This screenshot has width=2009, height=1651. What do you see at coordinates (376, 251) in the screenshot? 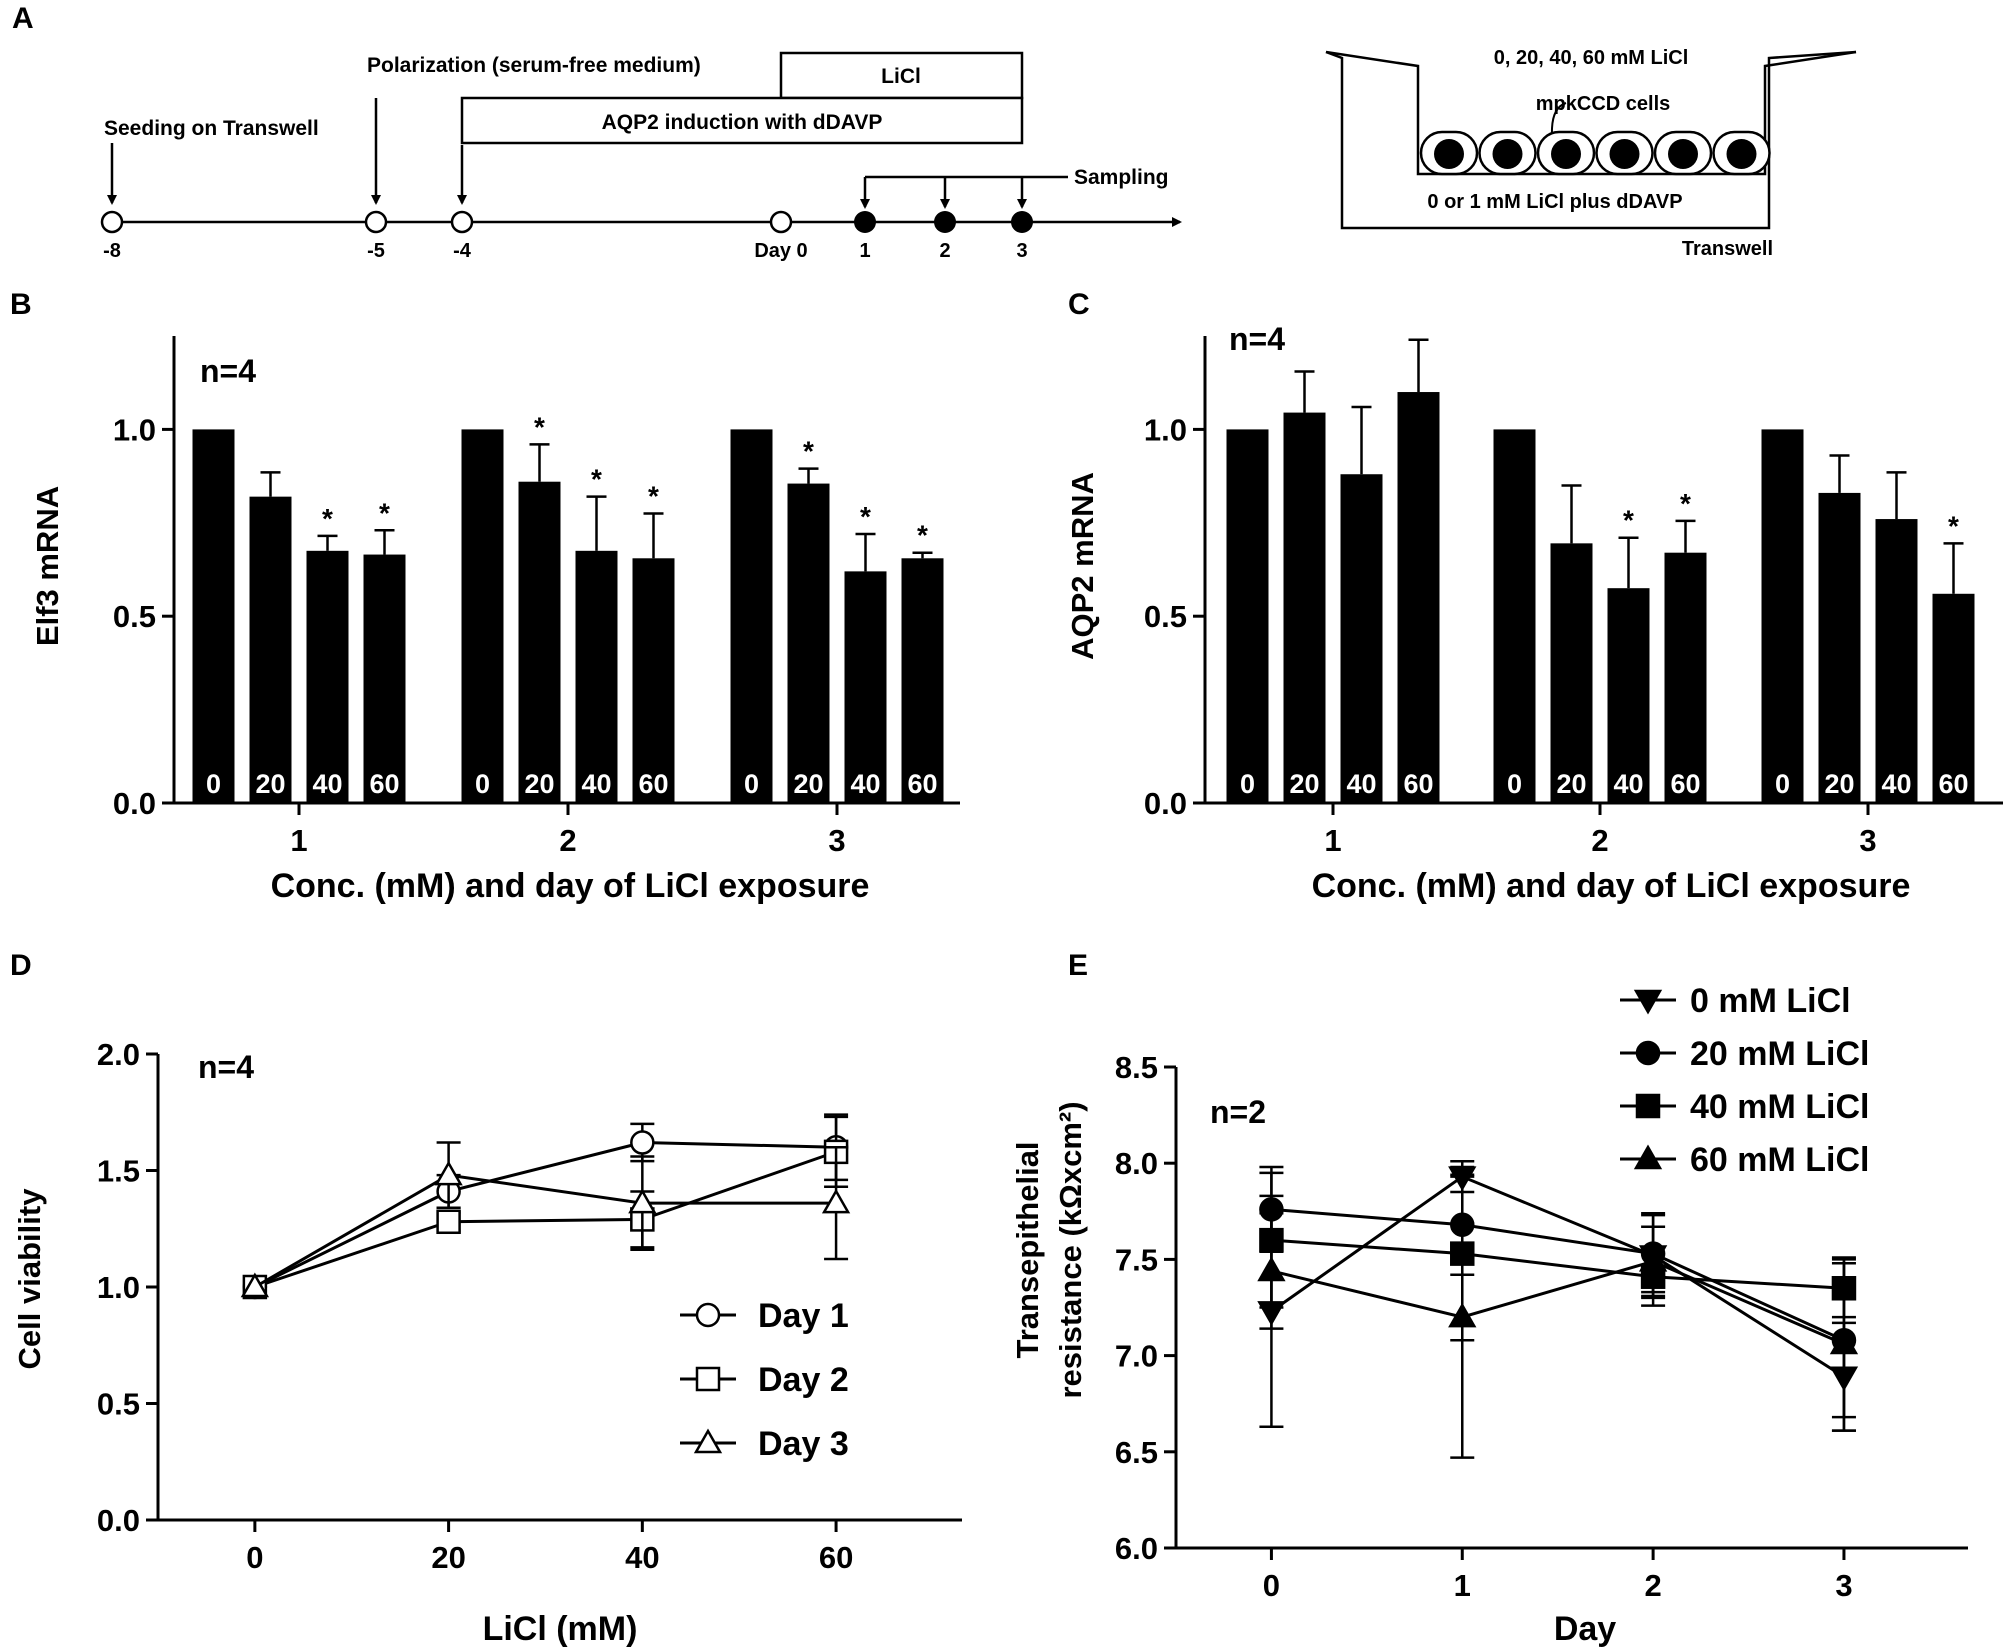
I see `timepoint-label: -5` at bounding box center [376, 251].